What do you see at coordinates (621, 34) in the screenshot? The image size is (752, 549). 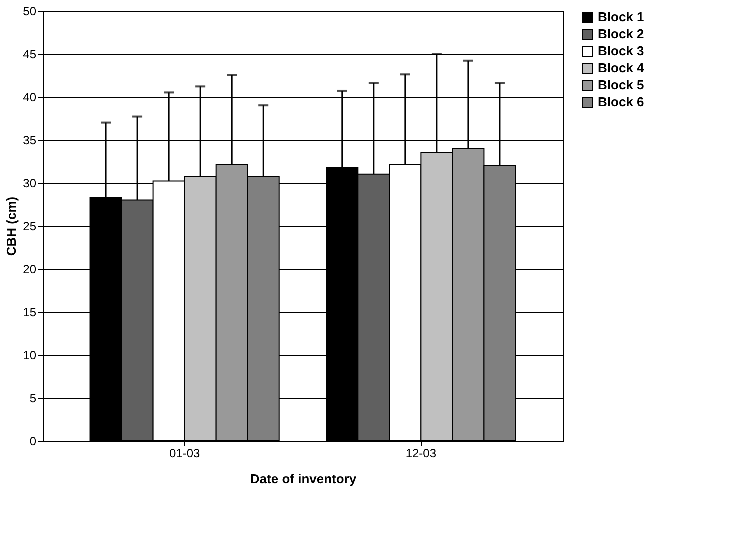 I see `legend-label: Block 2` at bounding box center [621, 34].